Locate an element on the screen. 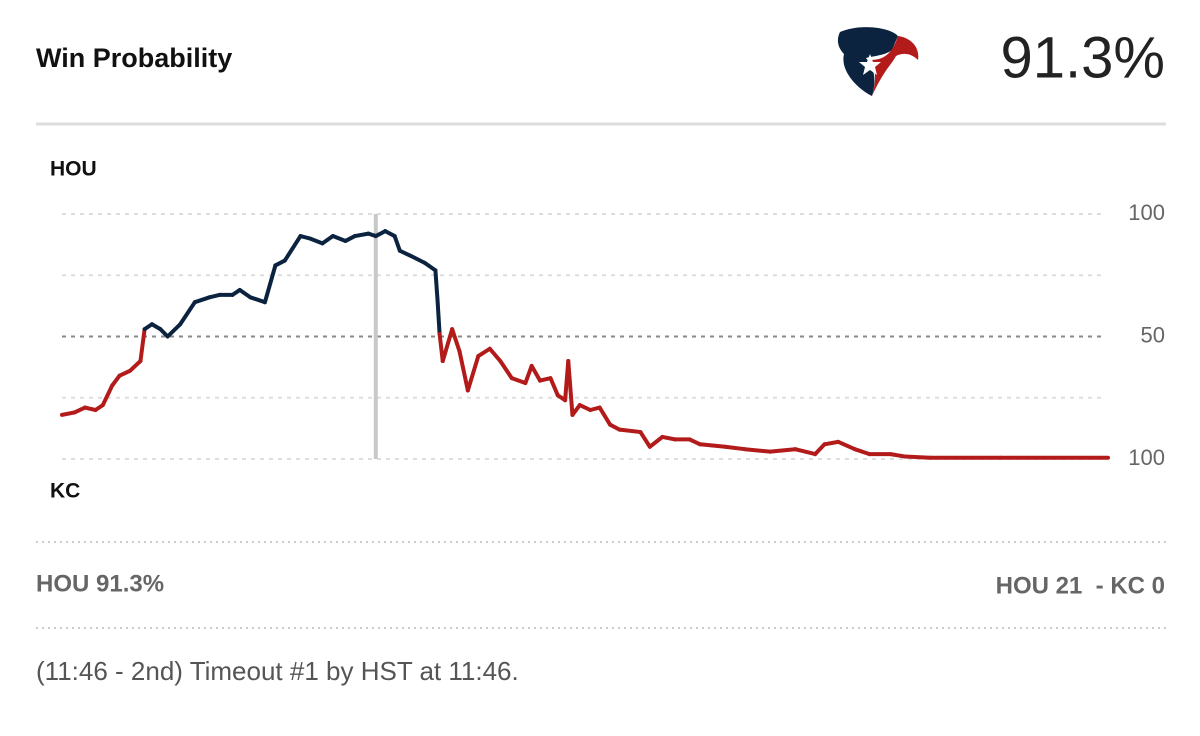 This screenshot has width=1200, height=736. bottom-team-label: KC is located at coordinates (65, 491).